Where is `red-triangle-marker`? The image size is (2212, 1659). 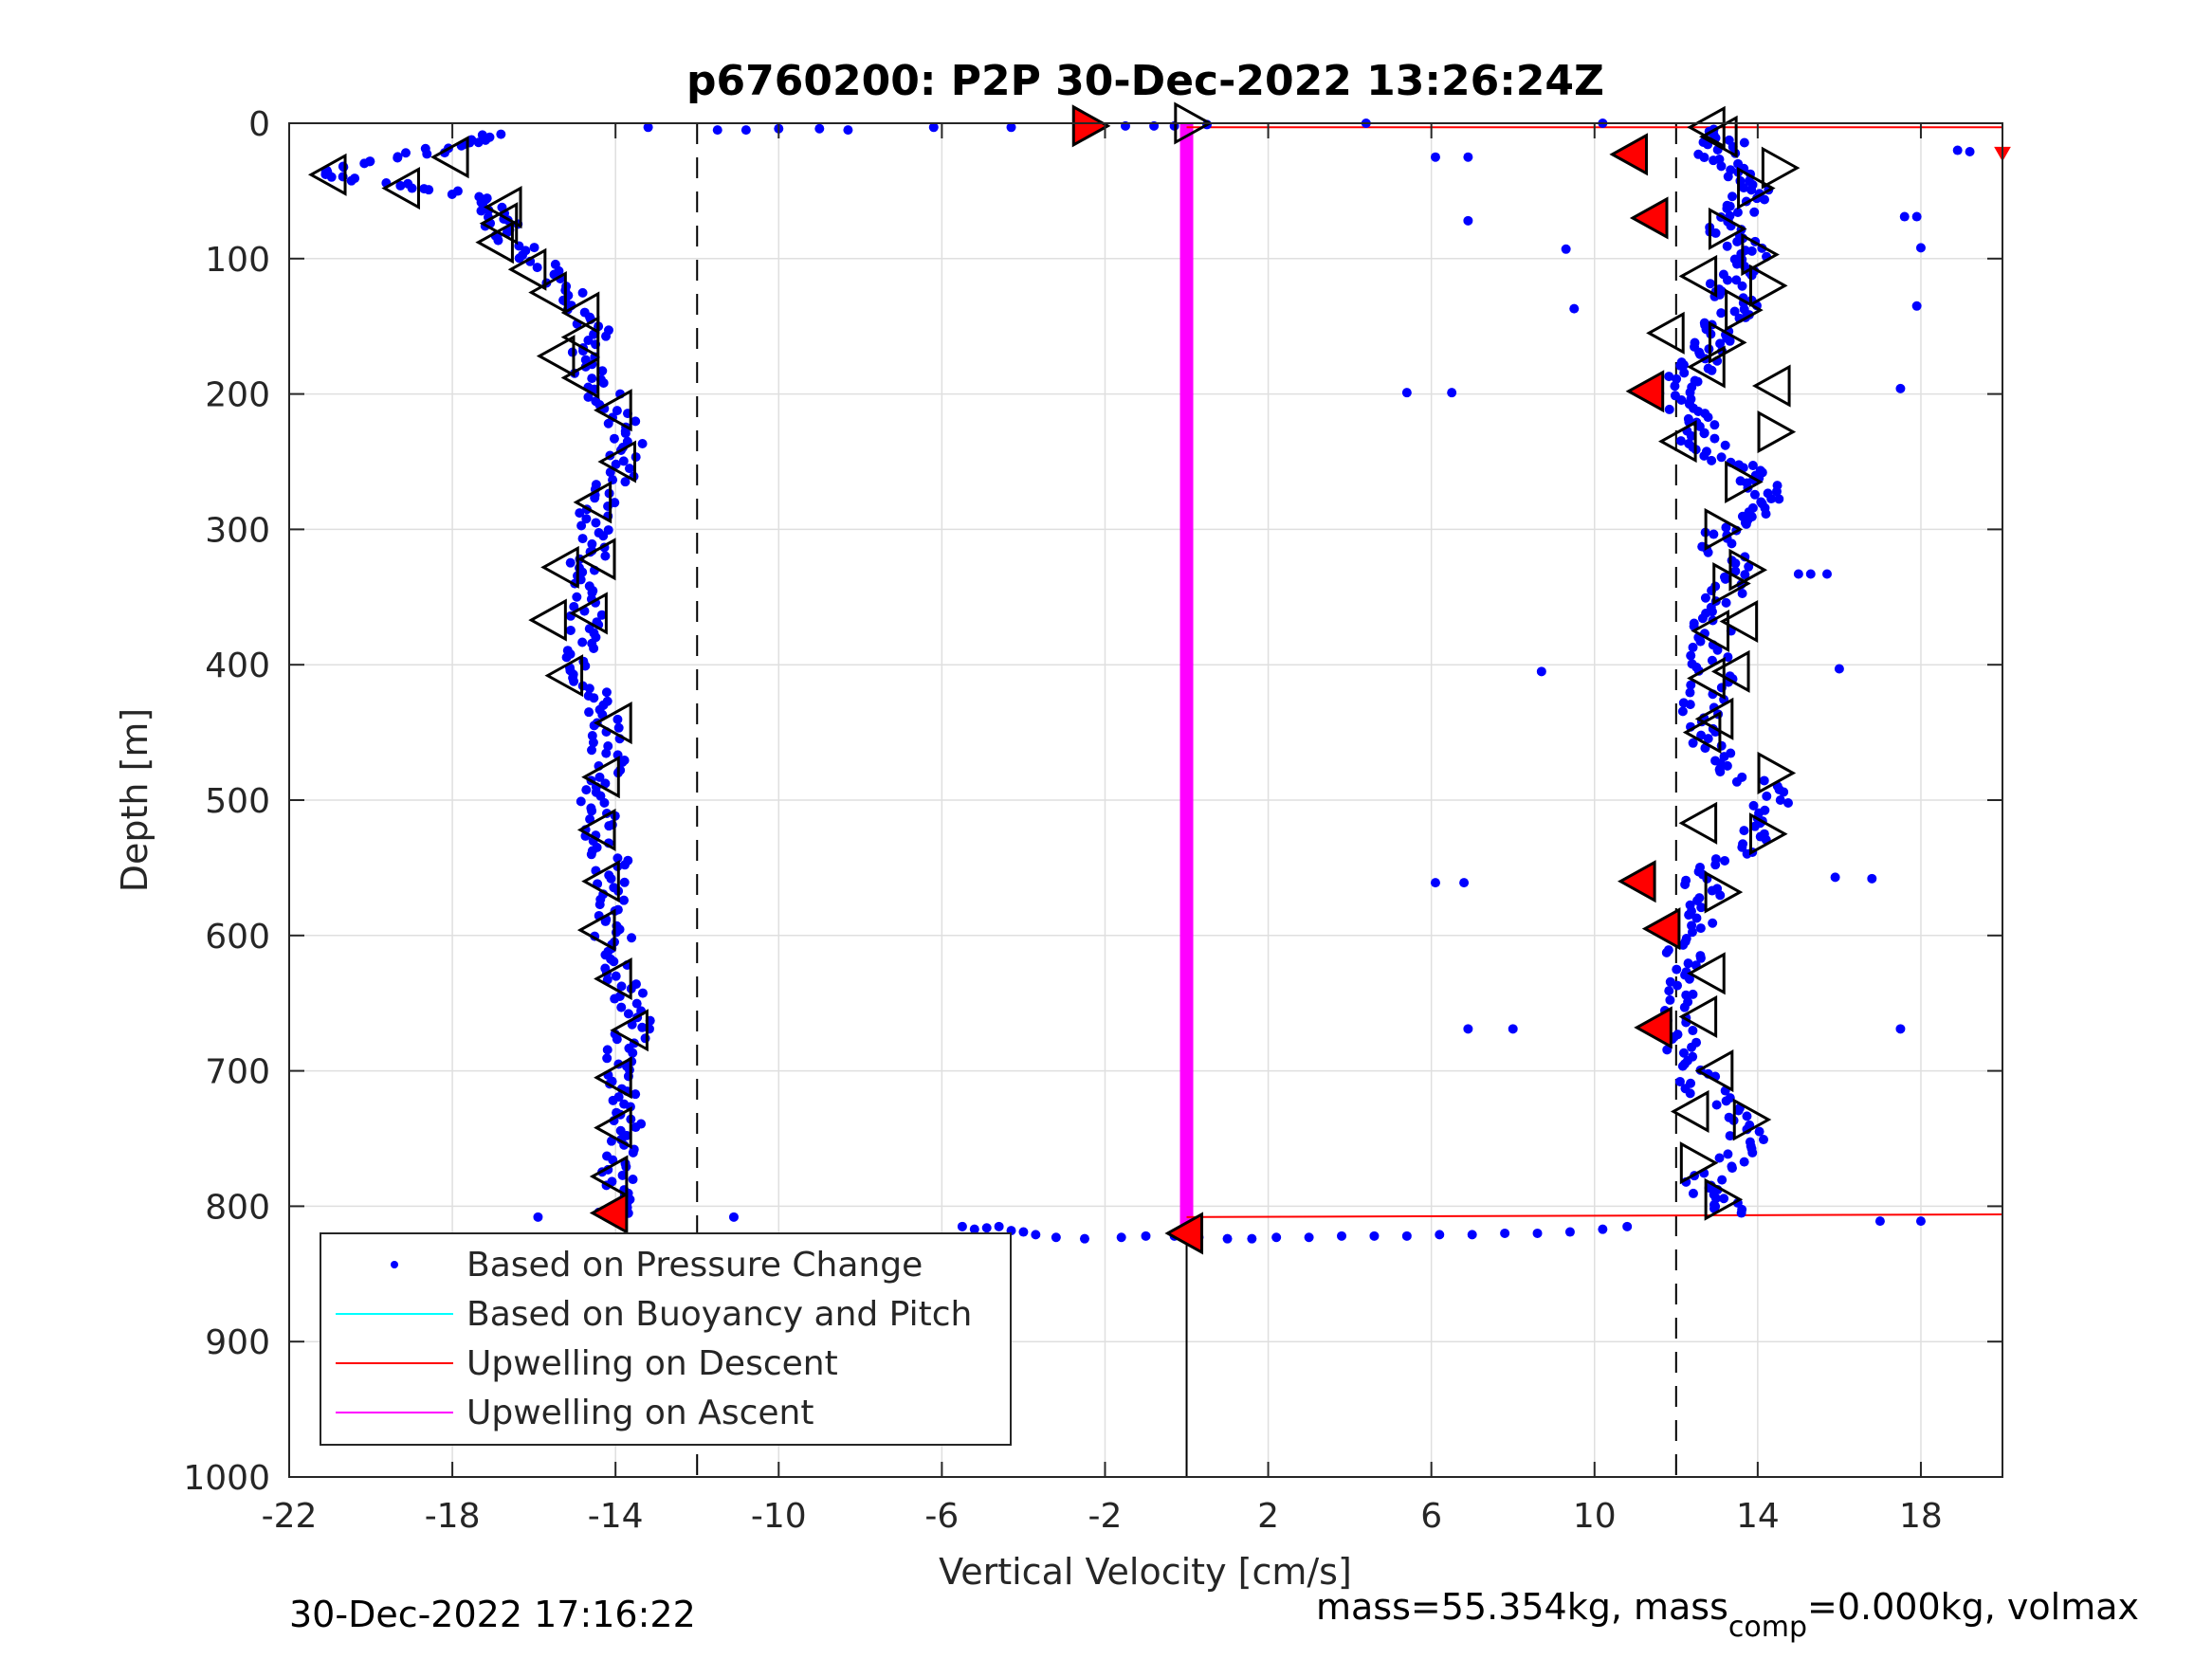 red-triangle-marker is located at coordinates (1649, 218).